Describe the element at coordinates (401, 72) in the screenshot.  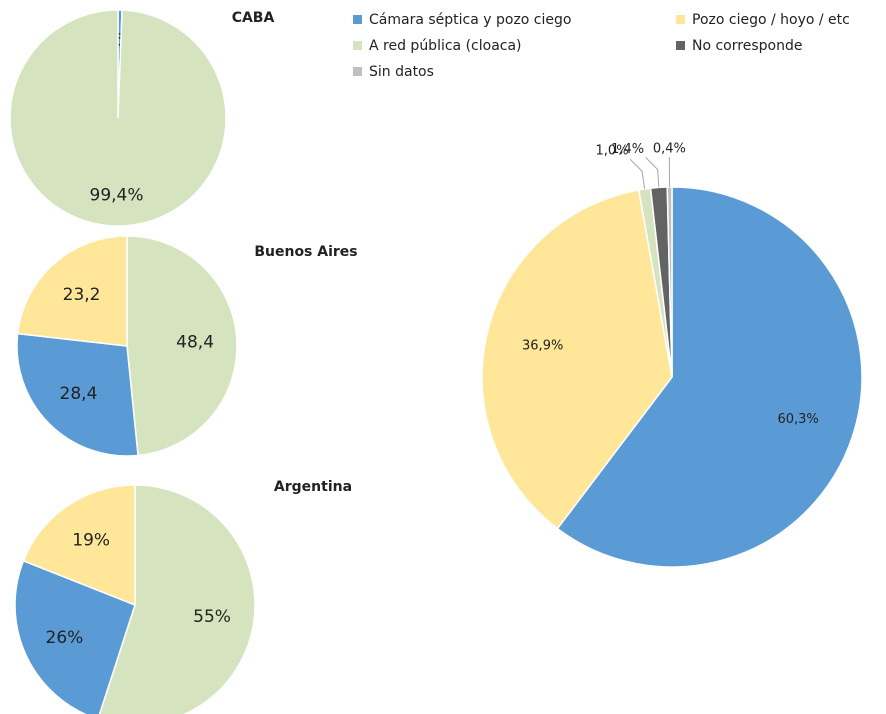
I see `legend-label: Sin datos` at that location.